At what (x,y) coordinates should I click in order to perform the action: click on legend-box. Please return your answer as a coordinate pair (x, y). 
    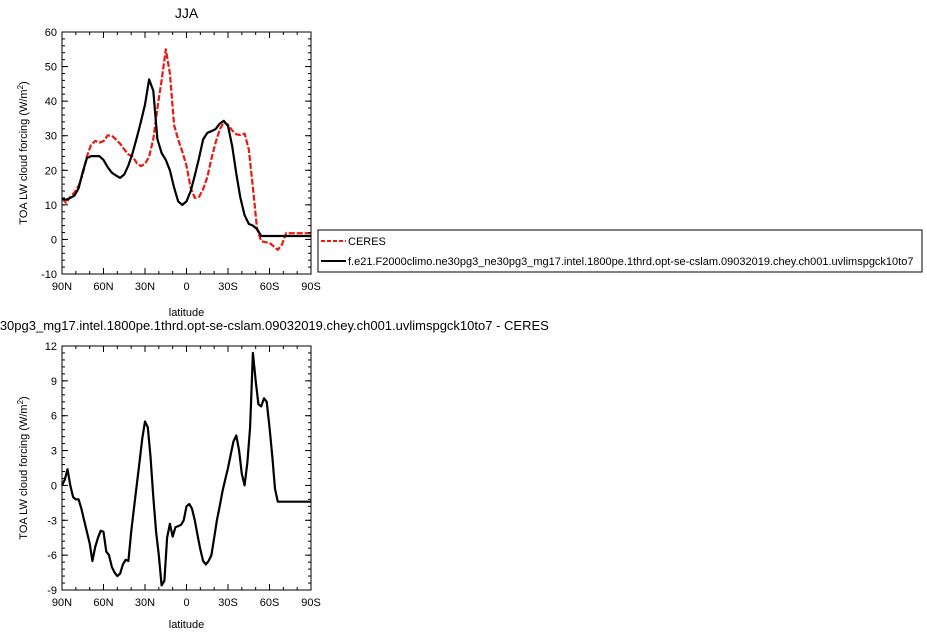
    Looking at the image, I should click on (620, 251).